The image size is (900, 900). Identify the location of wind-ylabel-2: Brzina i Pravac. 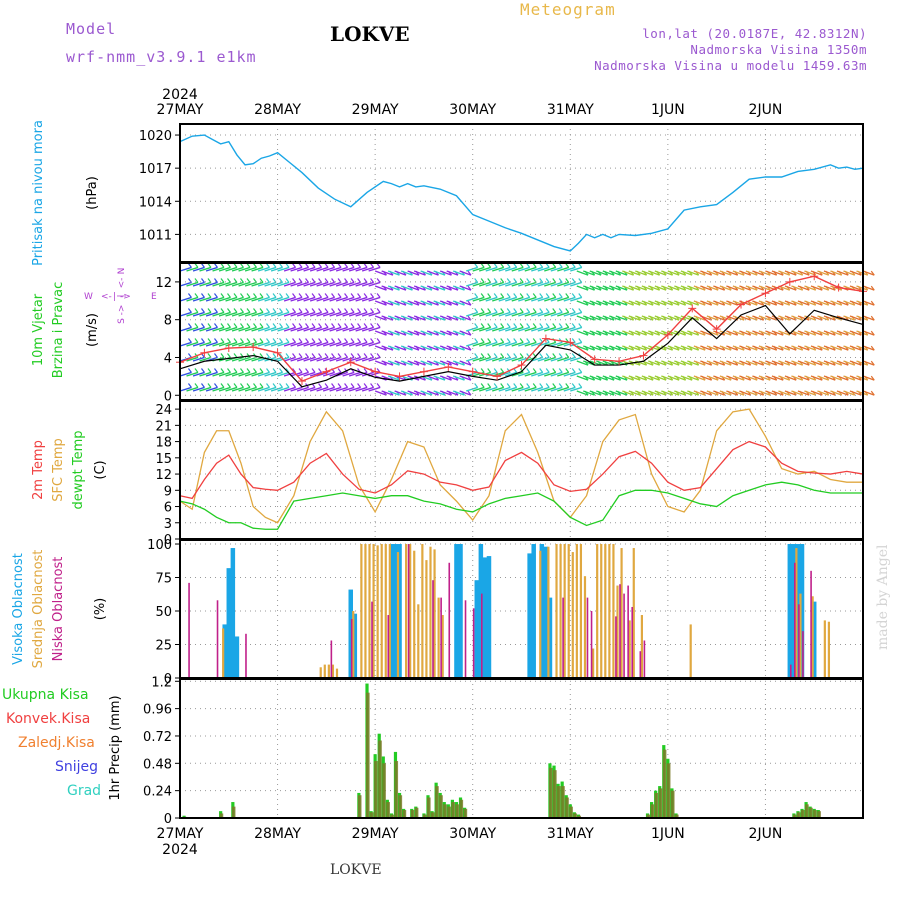
(58, 330).